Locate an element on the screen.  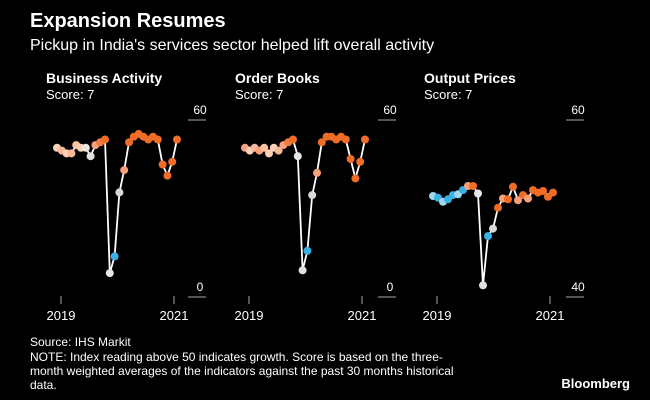
business-activity-x-tick-label: 2019 is located at coordinates (61, 315).